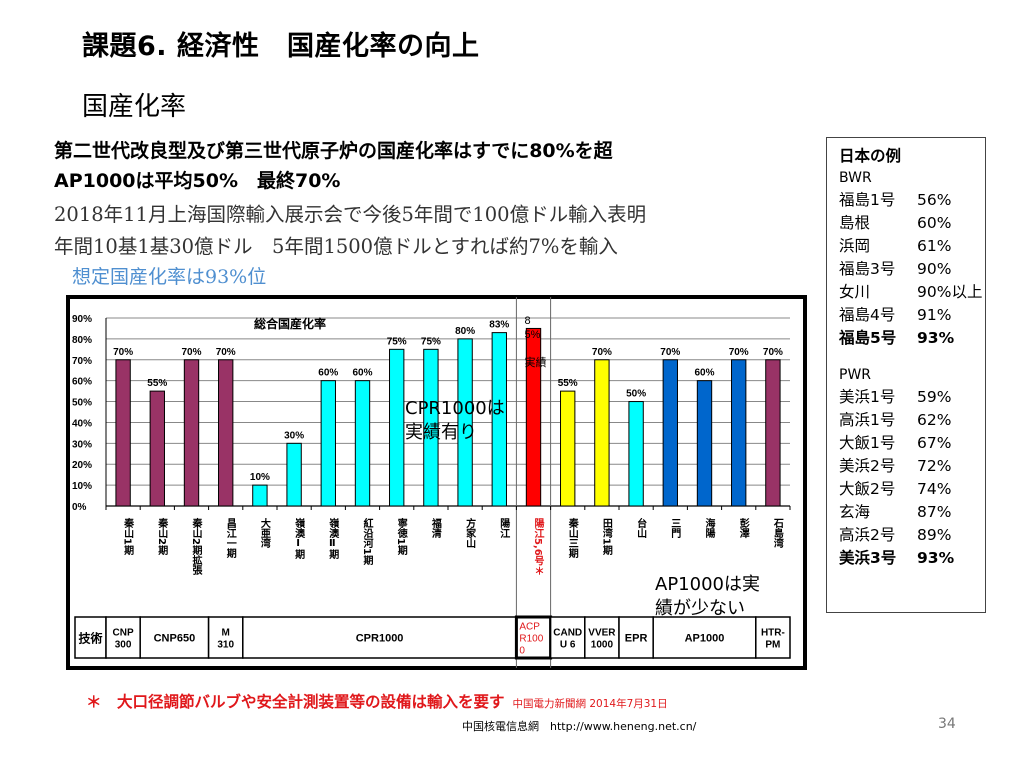 Image resolution: width=1024 pixels, height=762 pixels. I want to click on pwr-plant-rate: 74%, so click(934, 489).